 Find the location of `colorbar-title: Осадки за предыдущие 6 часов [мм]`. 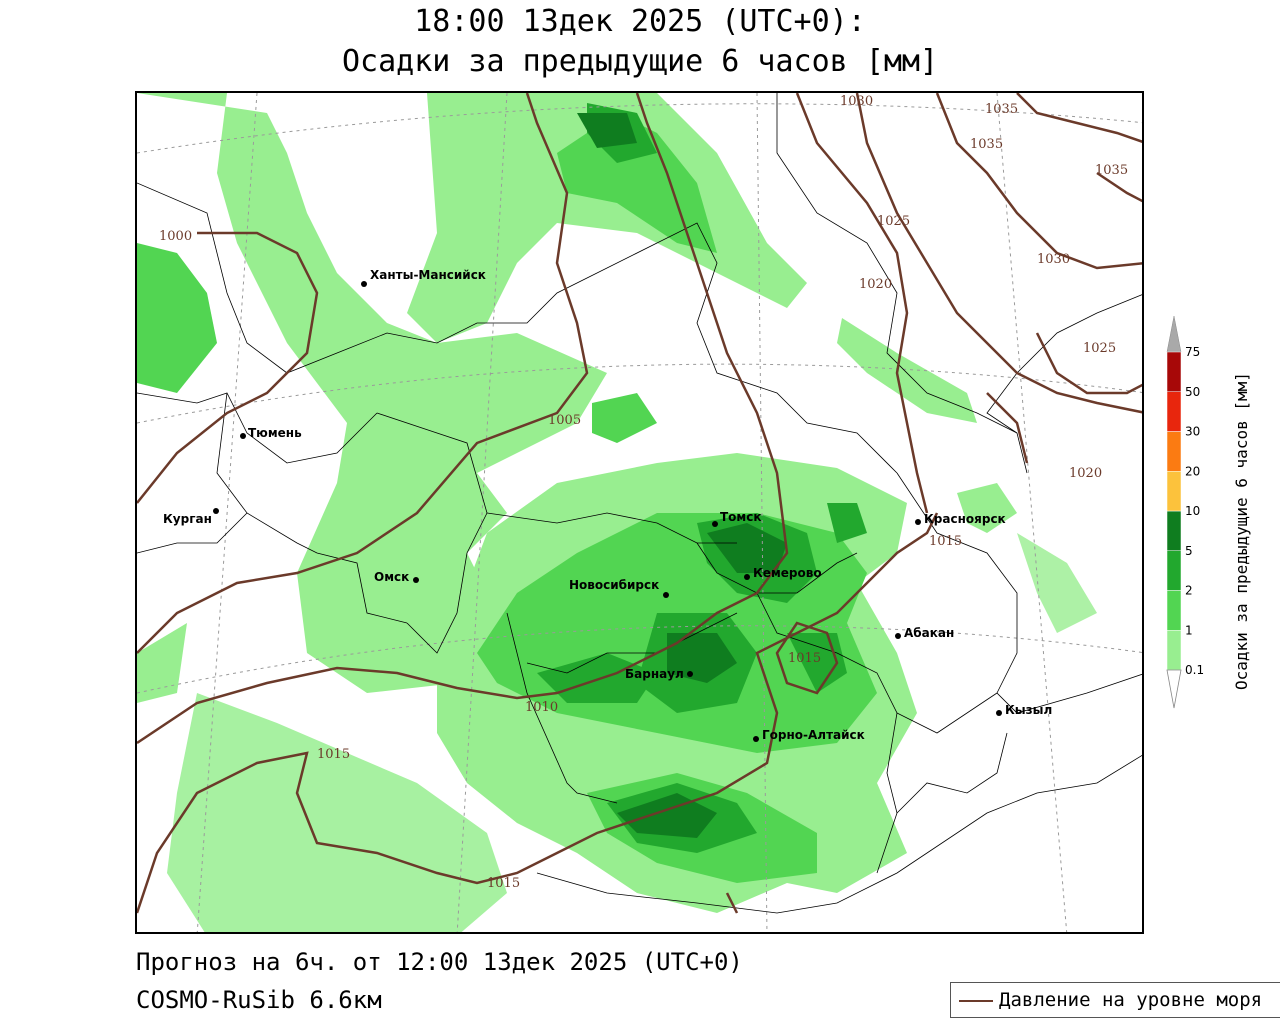

colorbar-title: Осадки за предыдущие 6 часов [мм] is located at coordinates (1241, 531).